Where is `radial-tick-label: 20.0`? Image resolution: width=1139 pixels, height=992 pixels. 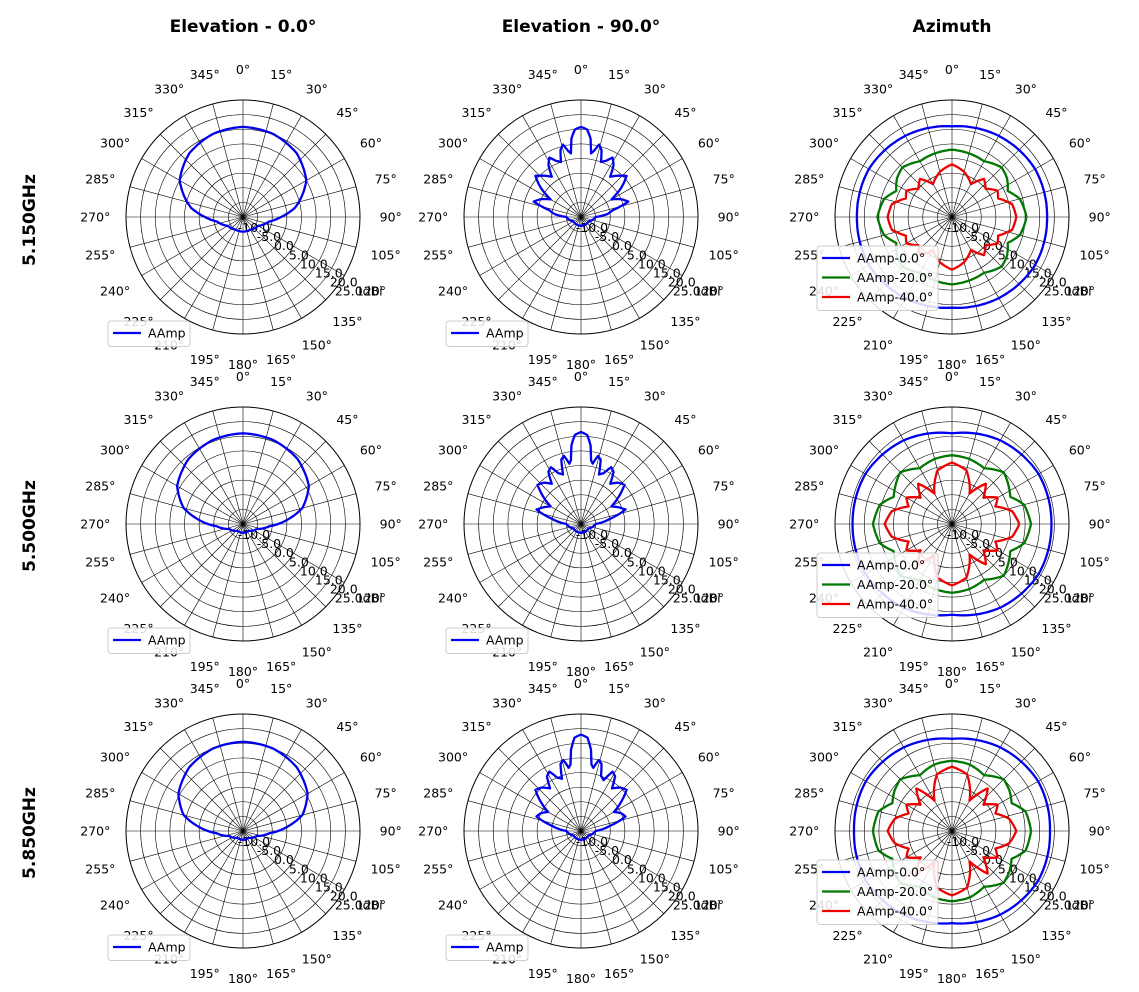 radial-tick-label: 20.0 is located at coordinates (682, 588).